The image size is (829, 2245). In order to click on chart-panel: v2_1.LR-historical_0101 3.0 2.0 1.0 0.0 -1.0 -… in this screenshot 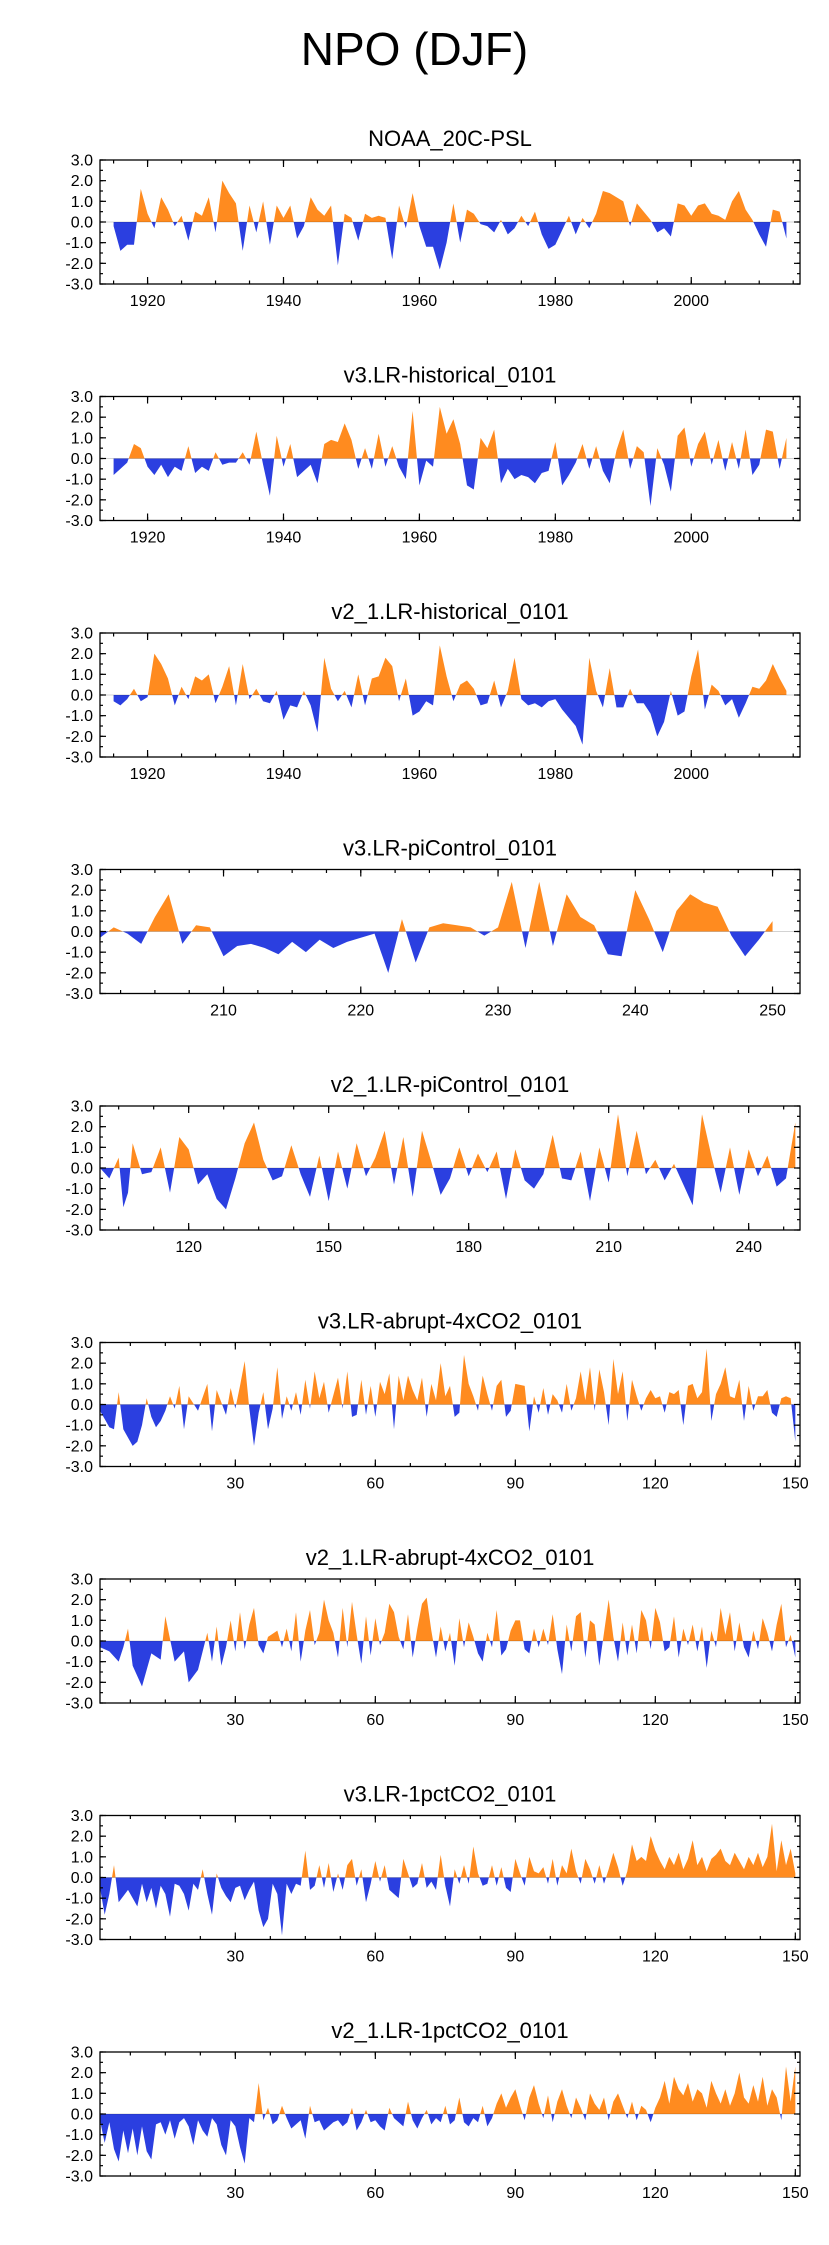, I will do `click(433, 691)`.